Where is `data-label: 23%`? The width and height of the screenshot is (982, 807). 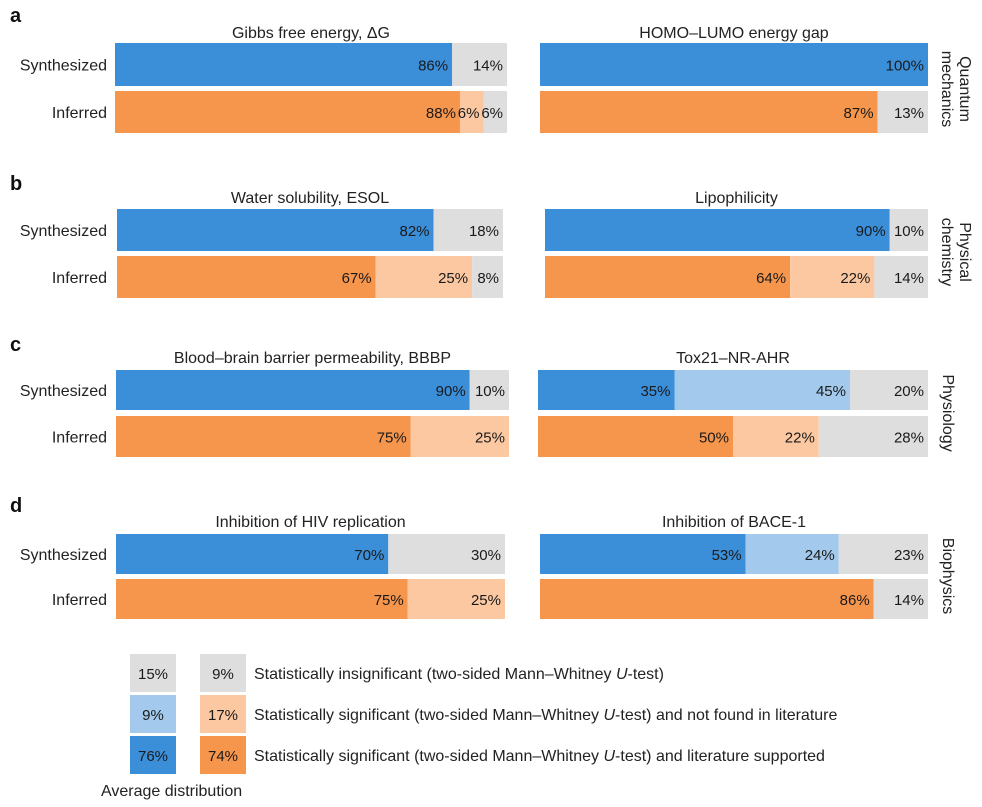
data-label: 23% is located at coordinates (909, 555).